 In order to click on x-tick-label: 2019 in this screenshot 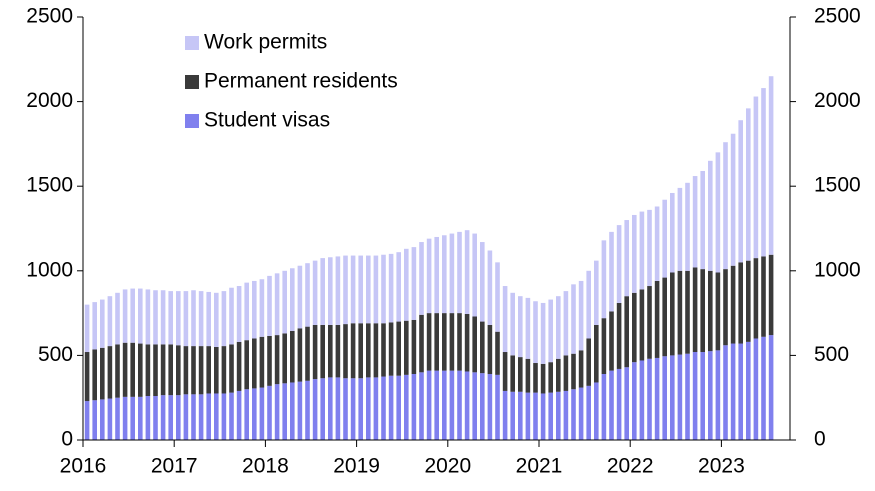, I will do `click(356, 466)`.